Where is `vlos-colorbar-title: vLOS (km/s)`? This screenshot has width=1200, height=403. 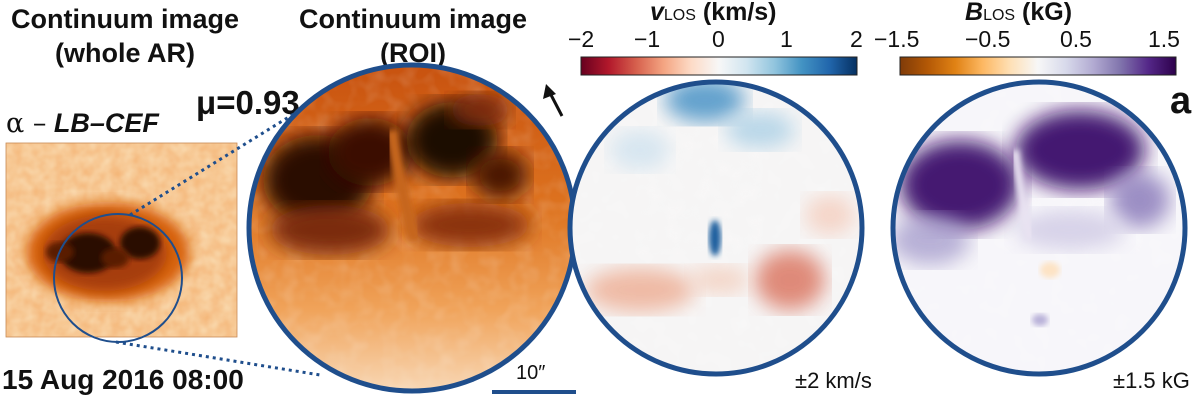
vlos-colorbar-title: vLOS (km/s) is located at coordinates (713, 13).